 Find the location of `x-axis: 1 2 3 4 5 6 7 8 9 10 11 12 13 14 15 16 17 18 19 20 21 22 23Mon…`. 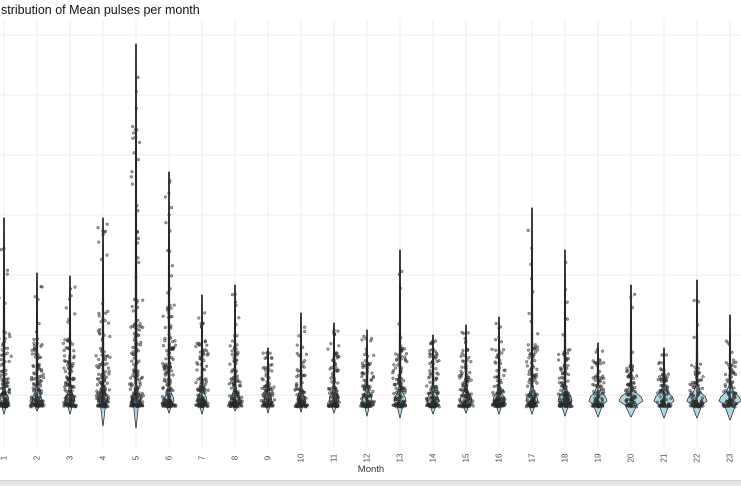

x-axis: 1 2 3 4 5 6 7 8 9 10 11 12 13 14 15 16 17 18 19 20 21 22 23Mon… is located at coordinates (367, 464).